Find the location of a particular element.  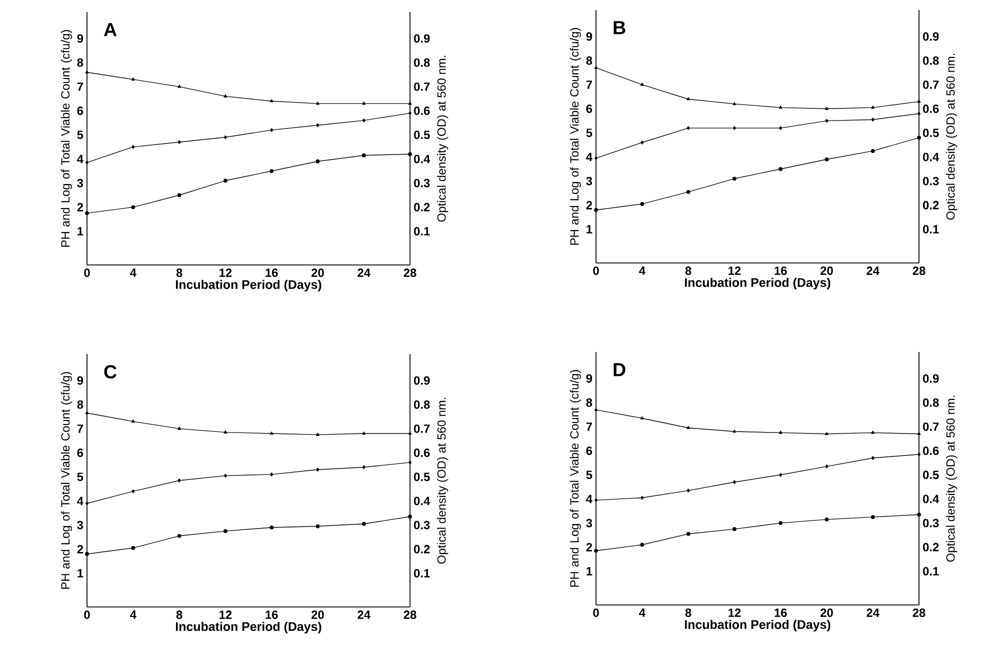

x-tick-label: 12 is located at coordinates (226, 614).